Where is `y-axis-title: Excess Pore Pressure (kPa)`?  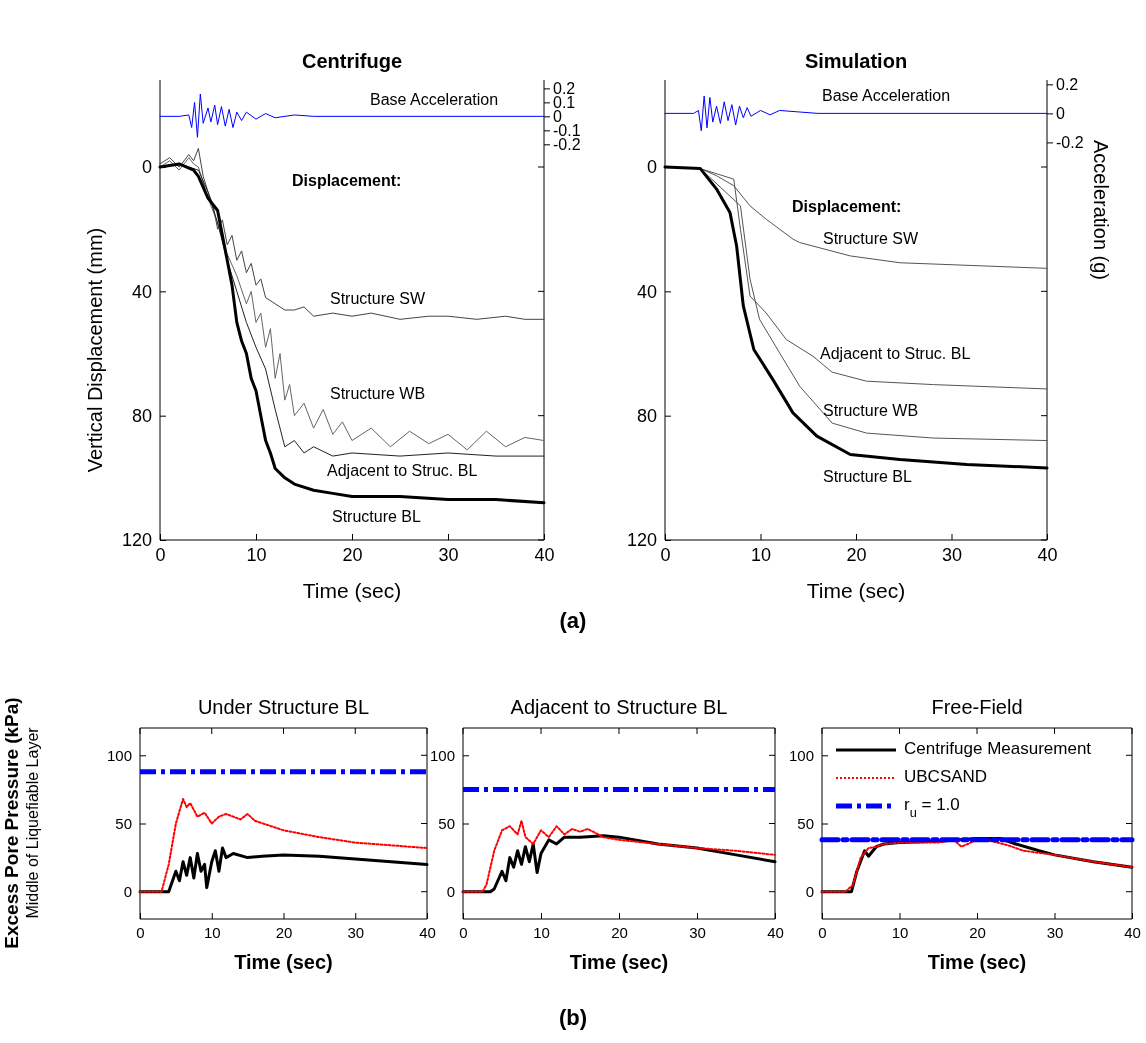
y-axis-title: Excess Pore Pressure (kPa) is located at coordinates (11, 823).